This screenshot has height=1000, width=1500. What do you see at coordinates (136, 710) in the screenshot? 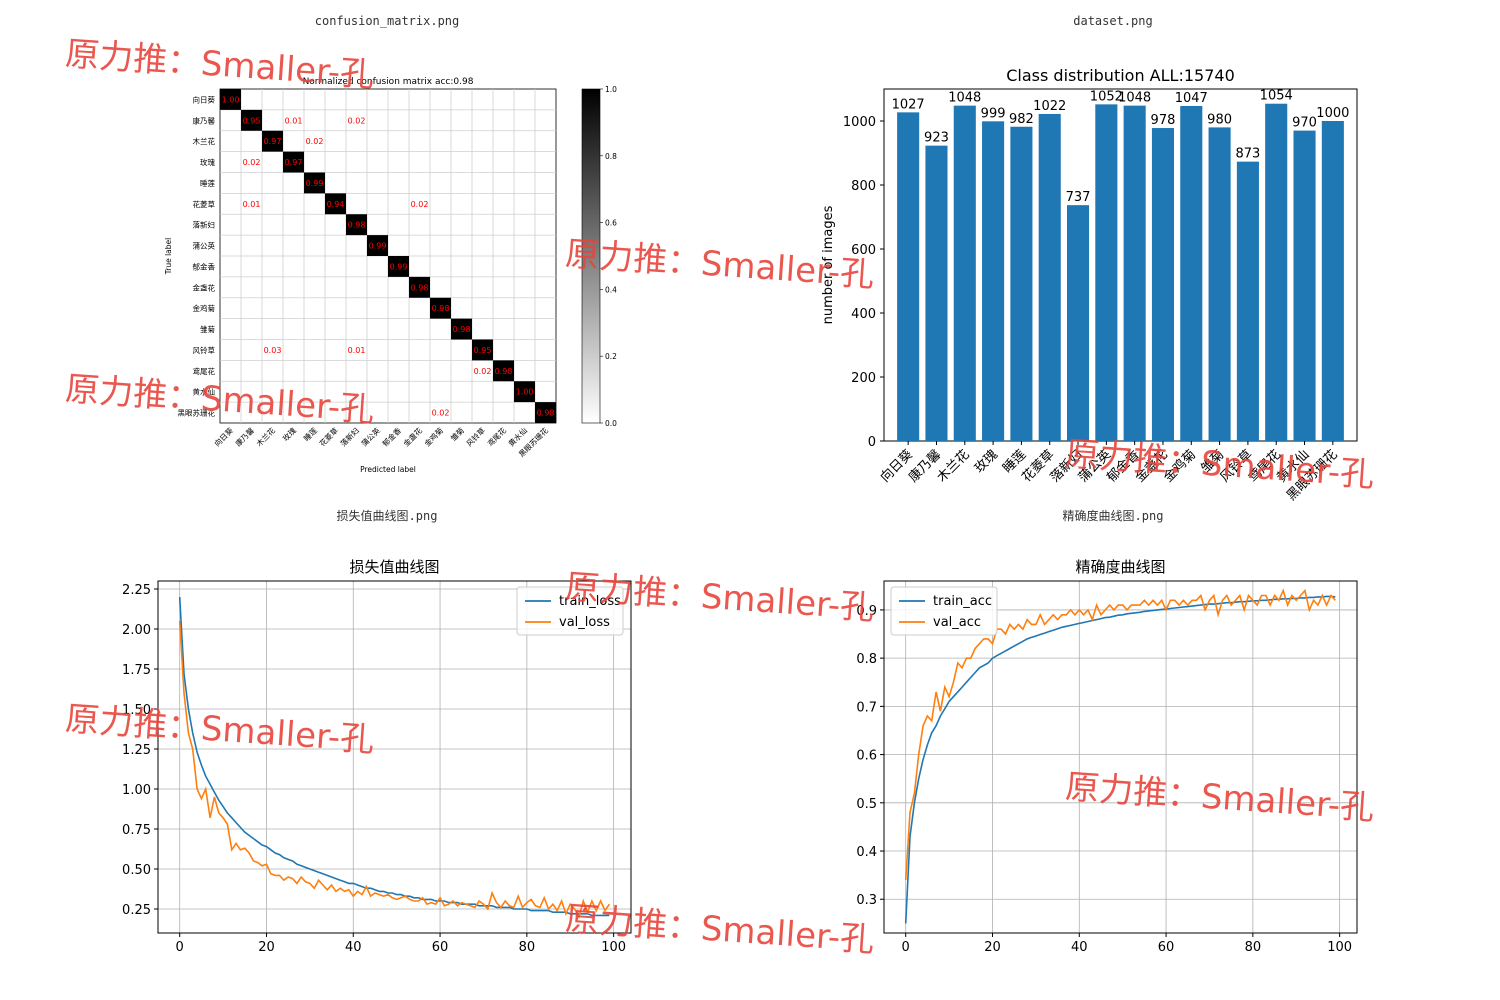
I see `loss-ytick-label: 1.50` at bounding box center [136, 710].